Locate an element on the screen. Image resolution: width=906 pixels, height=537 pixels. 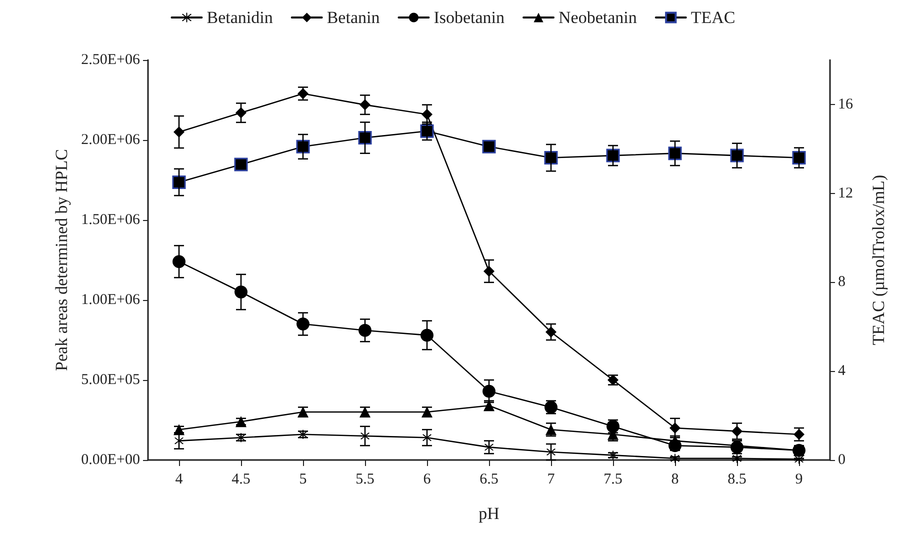
x-tick-label: 9 is located at coordinates (799, 480).